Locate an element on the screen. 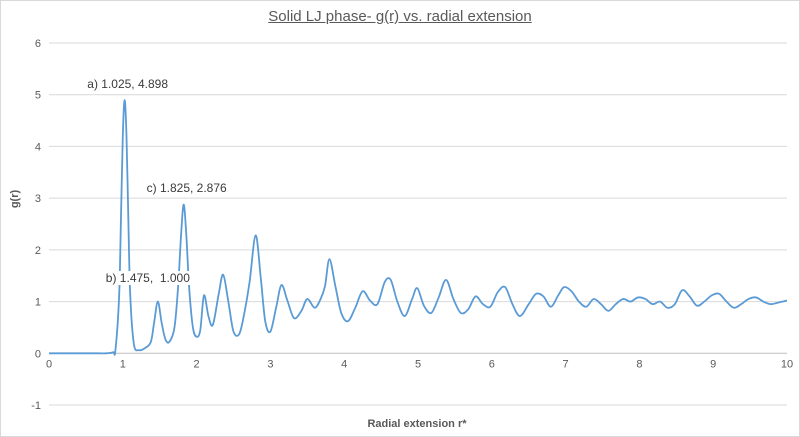  y-tick-label-0: 0 is located at coordinates (38, 354).